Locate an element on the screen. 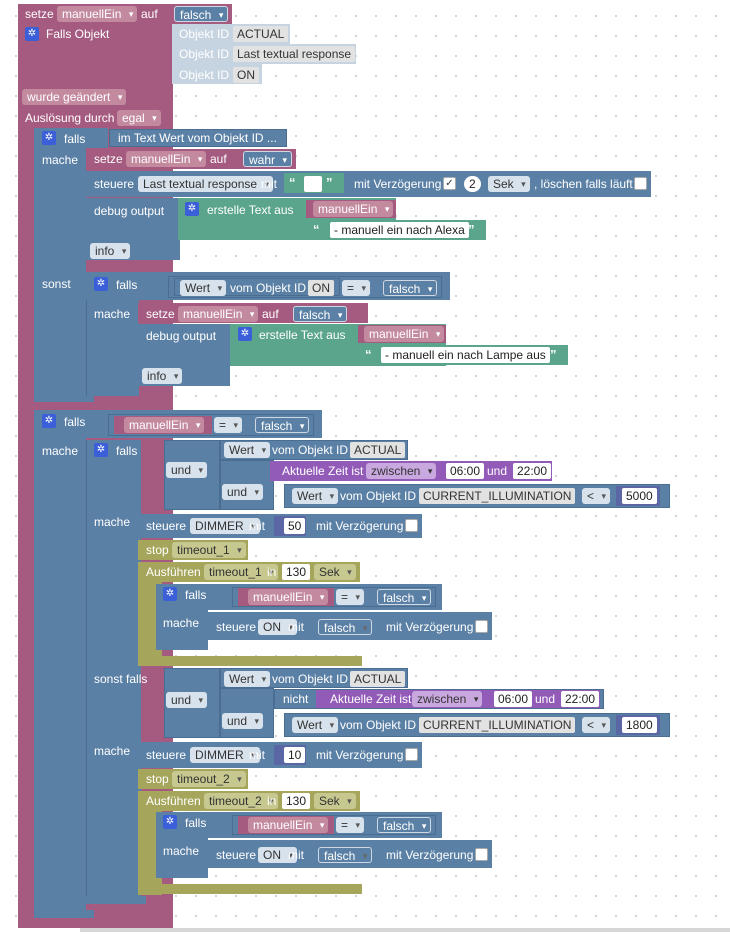 The height and width of the screenshot is (934, 730). oid-value-2: Last textual response is located at coordinates (294, 54).